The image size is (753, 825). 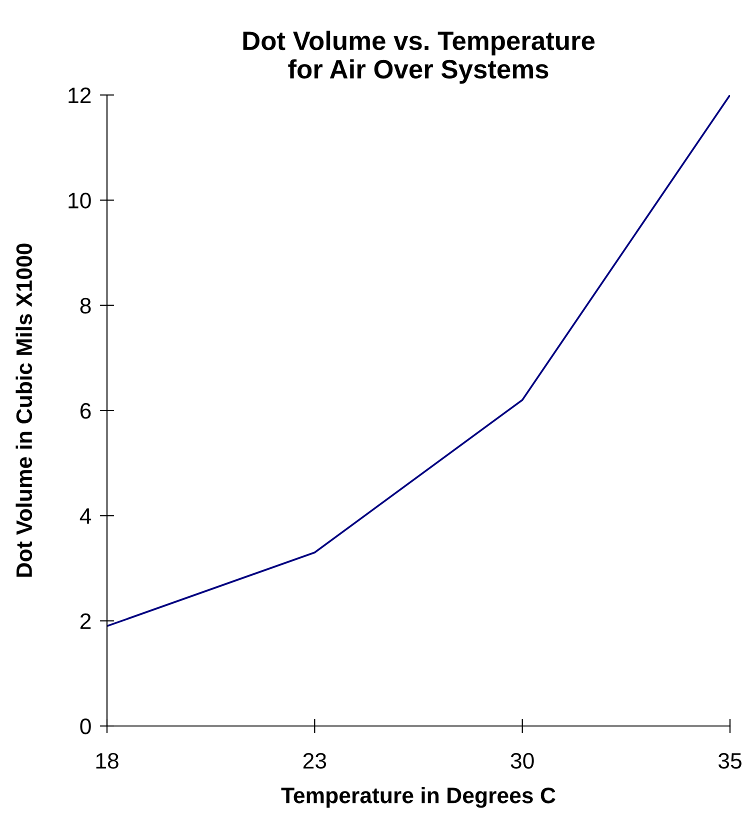 What do you see at coordinates (85, 306) in the screenshot?
I see `y-tick-label: 8` at bounding box center [85, 306].